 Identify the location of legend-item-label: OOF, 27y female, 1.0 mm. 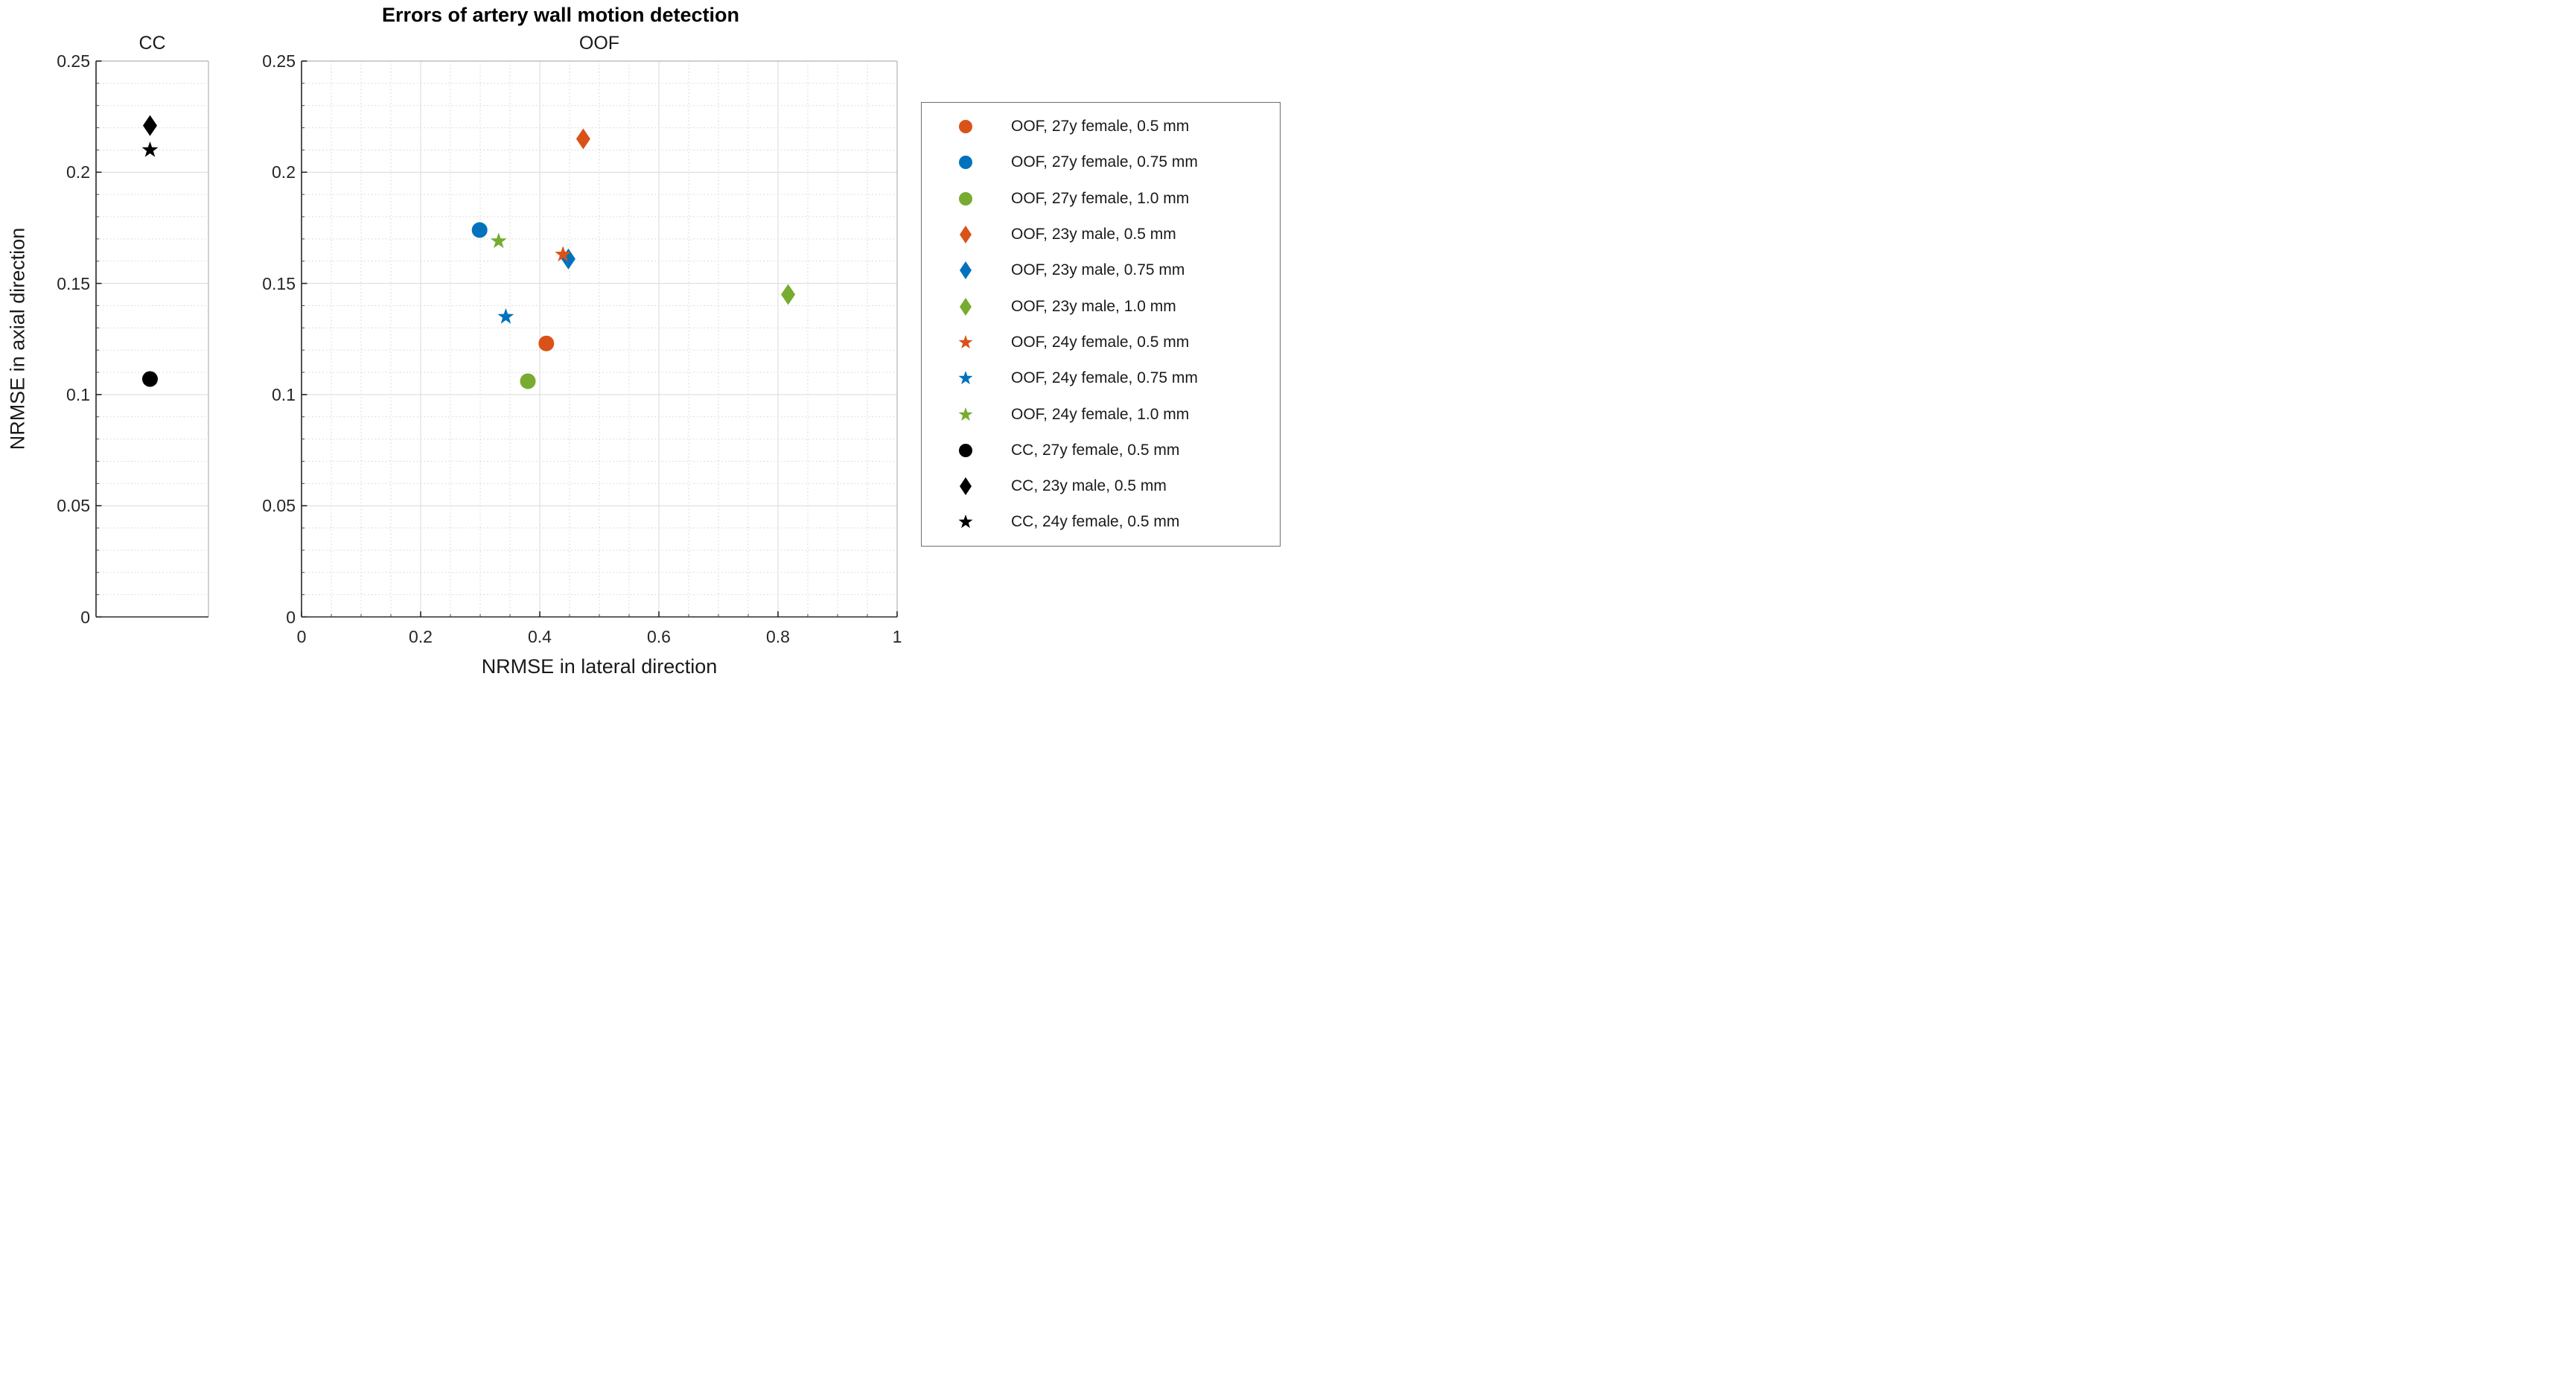
(1100, 198).